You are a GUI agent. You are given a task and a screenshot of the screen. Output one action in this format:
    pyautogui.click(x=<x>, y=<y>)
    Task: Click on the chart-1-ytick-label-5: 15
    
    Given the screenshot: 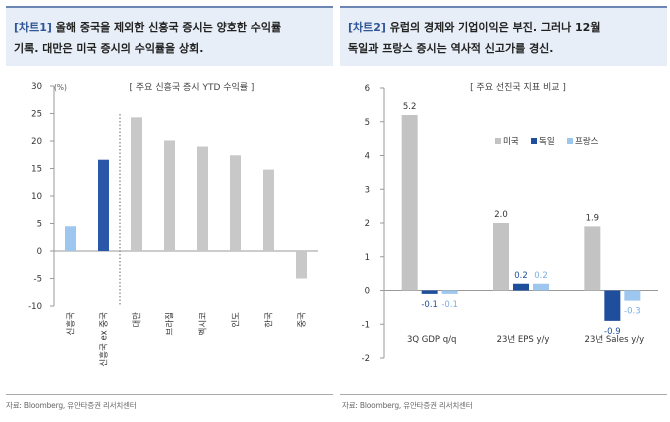 What is the action you would take?
    pyautogui.click(x=36, y=170)
    